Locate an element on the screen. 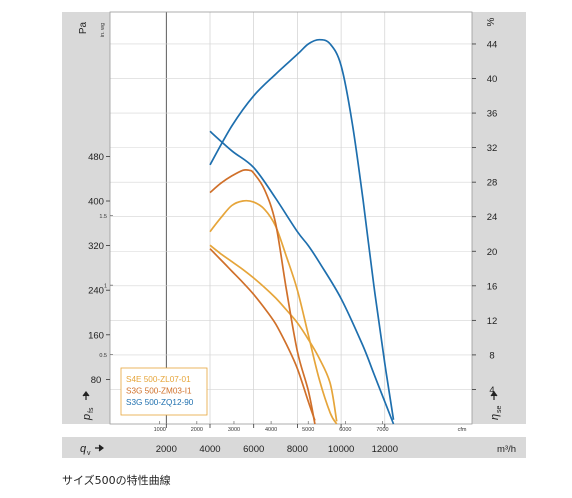 Image resolution: width=572 pixels, height=498 pixels. efficiency-tick-label: 24 is located at coordinates (492, 217).